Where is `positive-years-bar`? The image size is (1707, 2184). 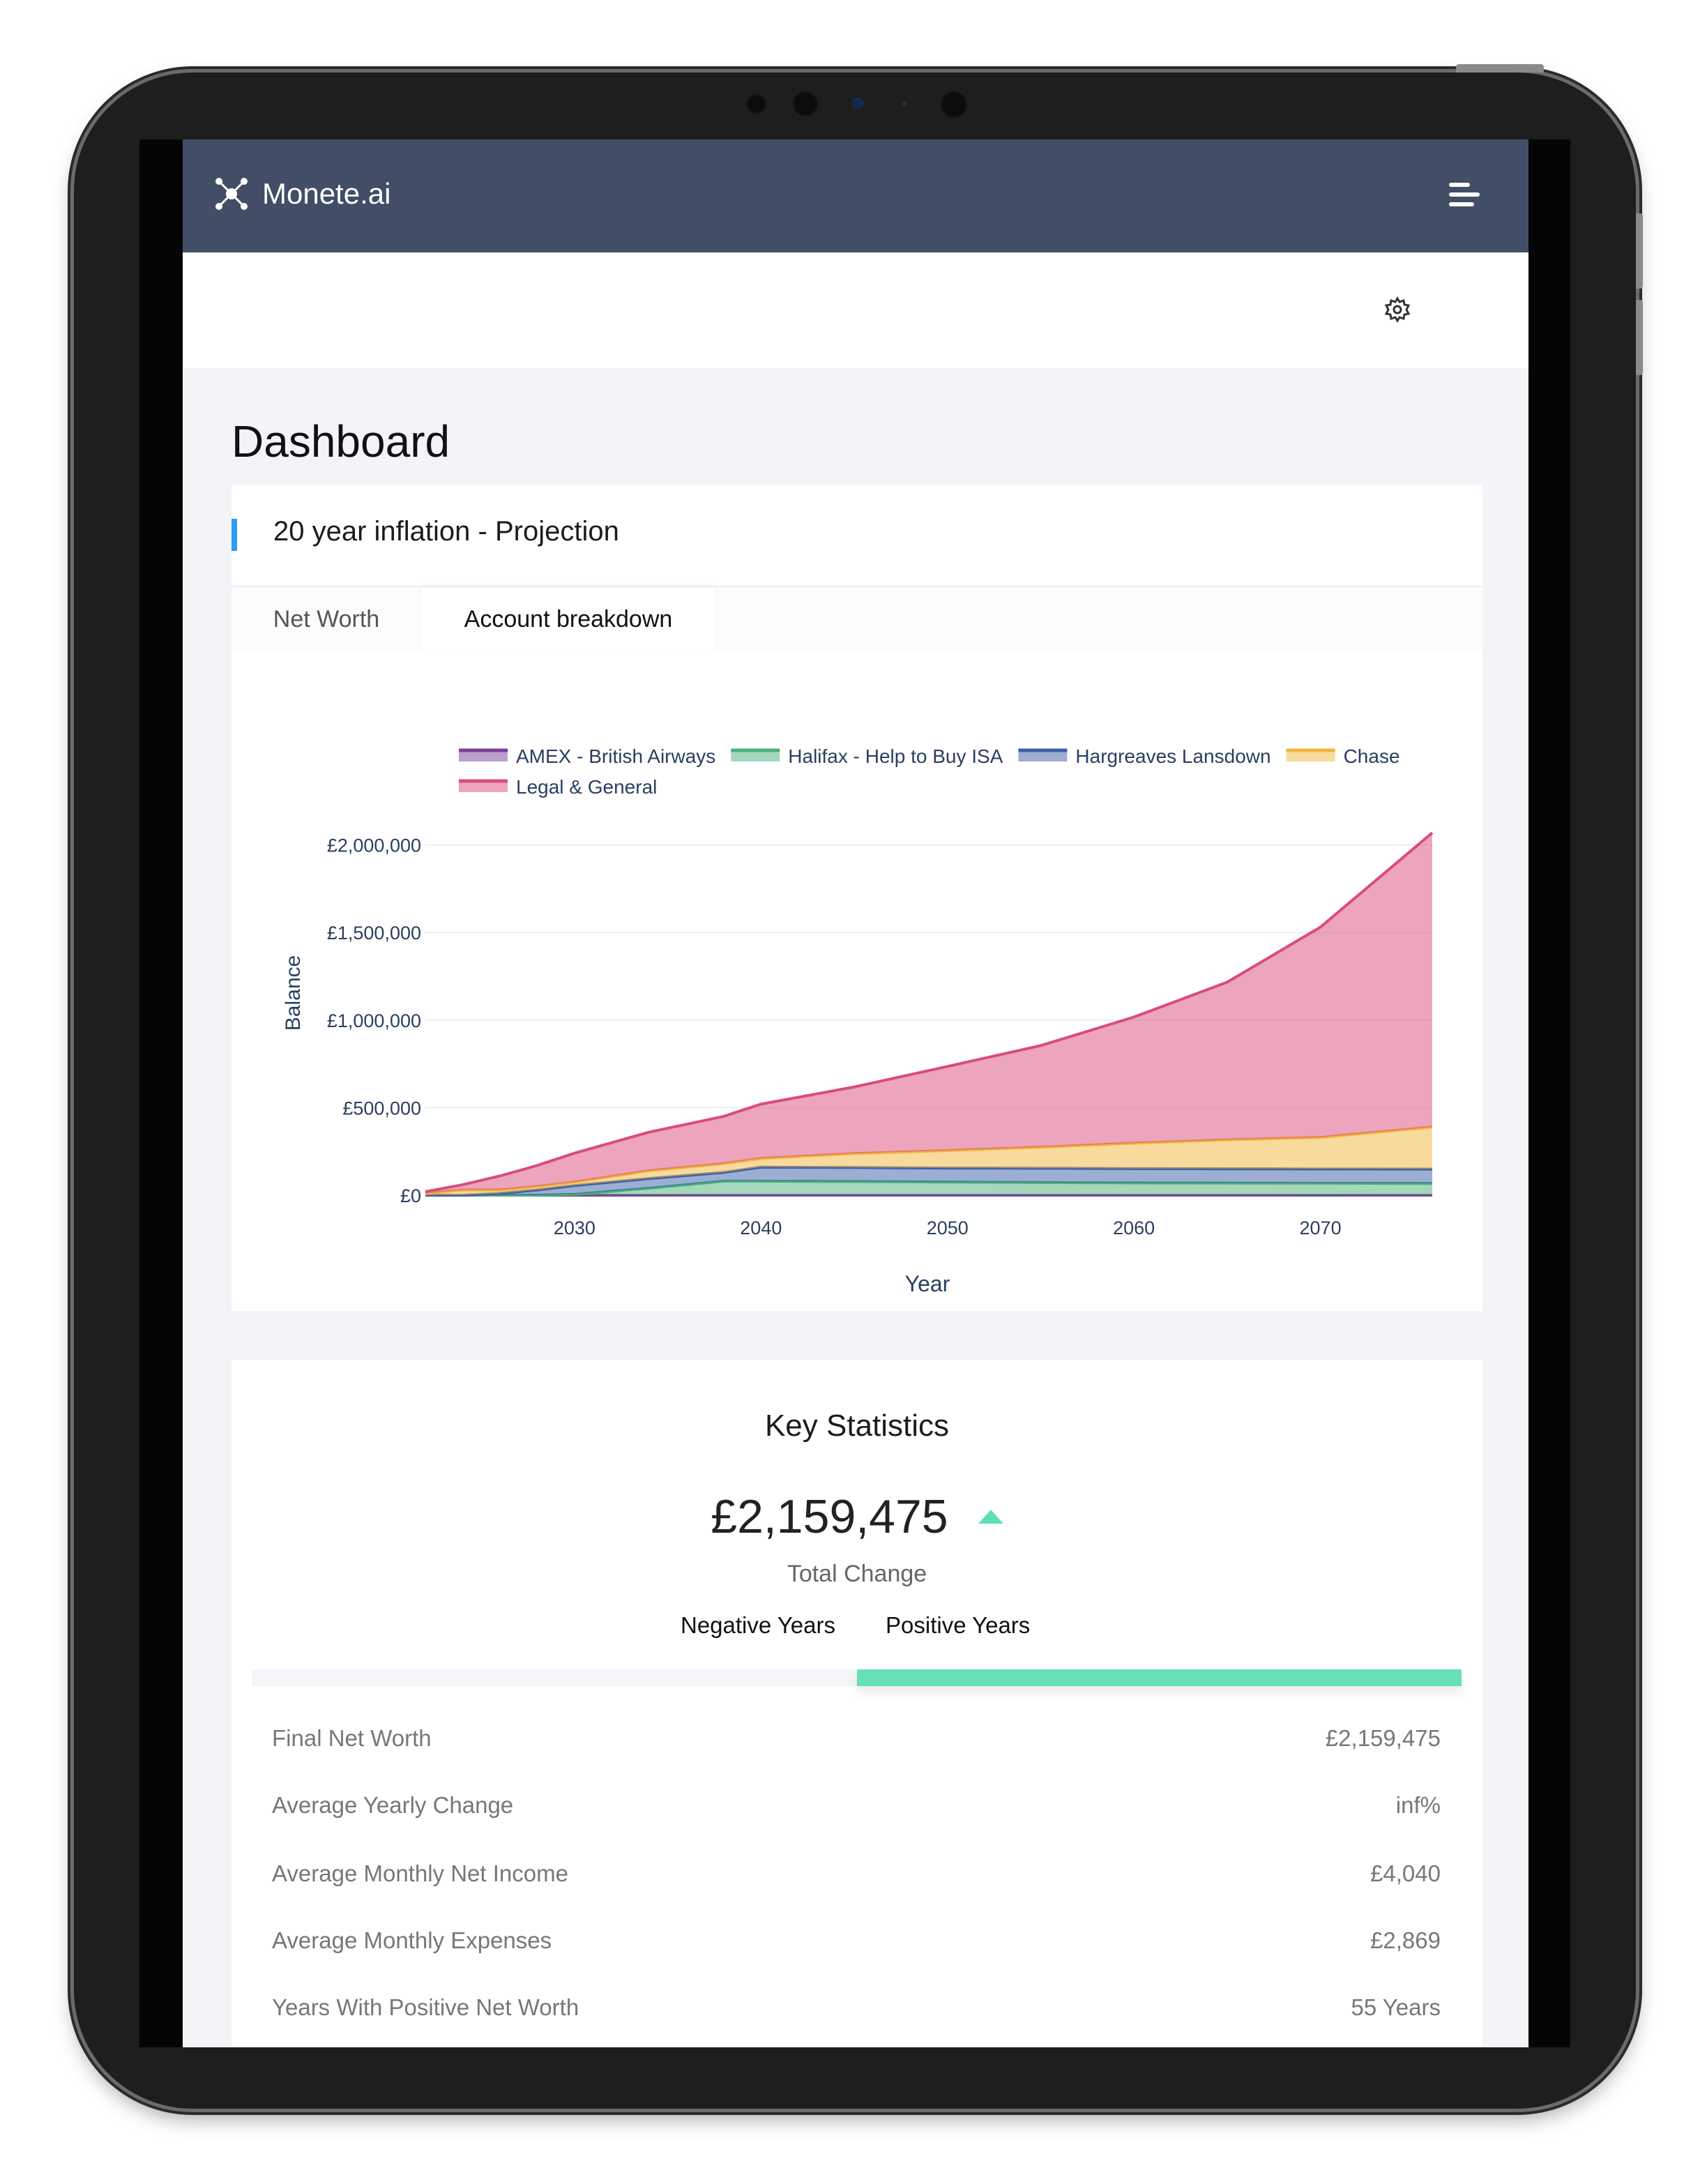 positive-years-bar is located at coordinates (1159, 1677).